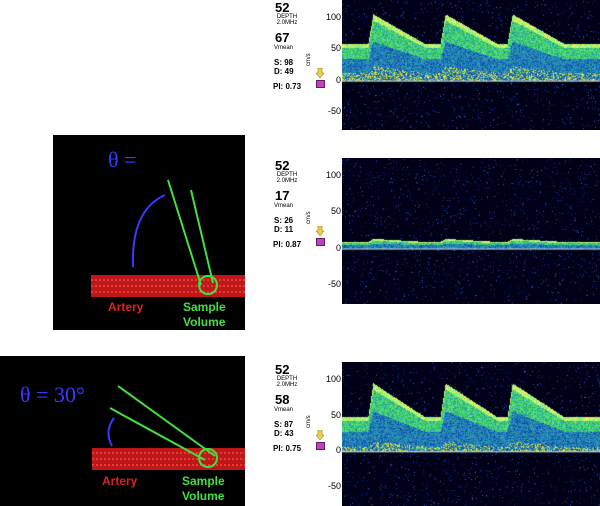 The height and width of the screenshot is (506, 600). I want to click on doppler-angle-diagram-30: θ = 30° Artery Sample Volume, so click(122, 431).